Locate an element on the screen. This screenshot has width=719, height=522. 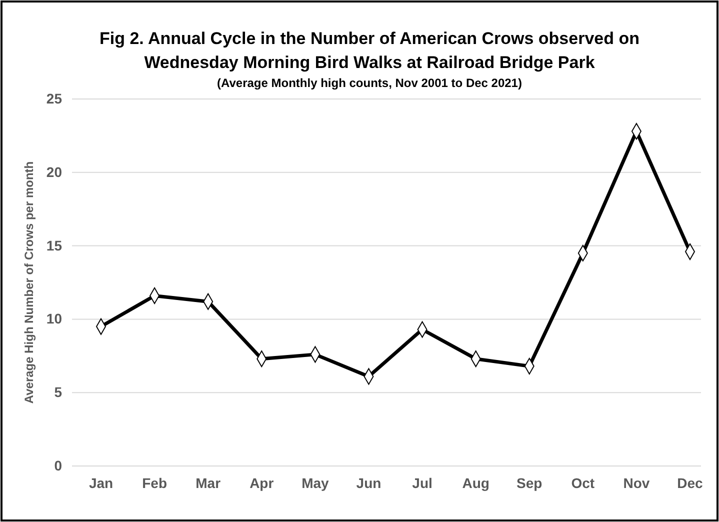
chart-subtitle: (Average Monthly high counts, Nov 2001 to Dec 2021) is located at coordinates (369, 83).